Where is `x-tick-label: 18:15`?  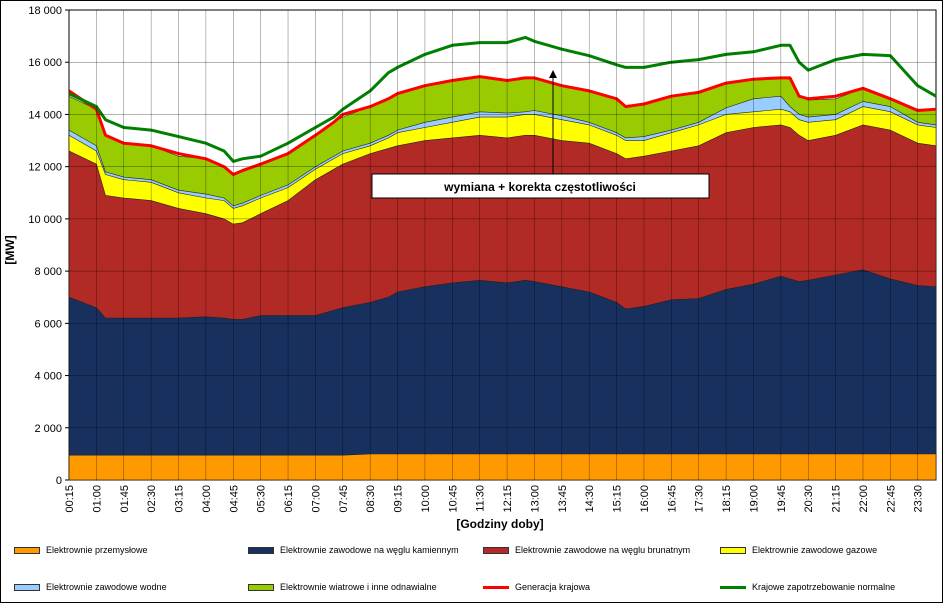
x-tick-label: 18:15 is located at coordinates (727, 499).